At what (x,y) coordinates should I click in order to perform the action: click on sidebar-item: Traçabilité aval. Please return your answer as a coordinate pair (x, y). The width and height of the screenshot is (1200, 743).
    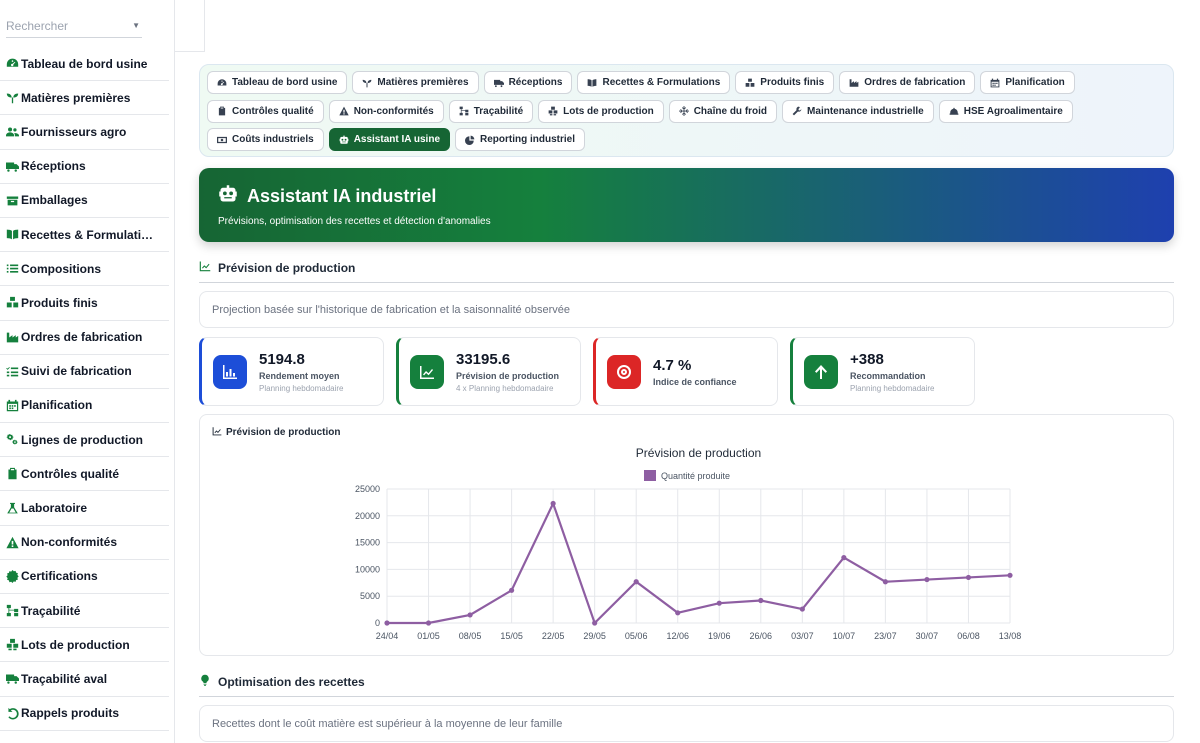
    Looking at the image, I should click on (84, 679).